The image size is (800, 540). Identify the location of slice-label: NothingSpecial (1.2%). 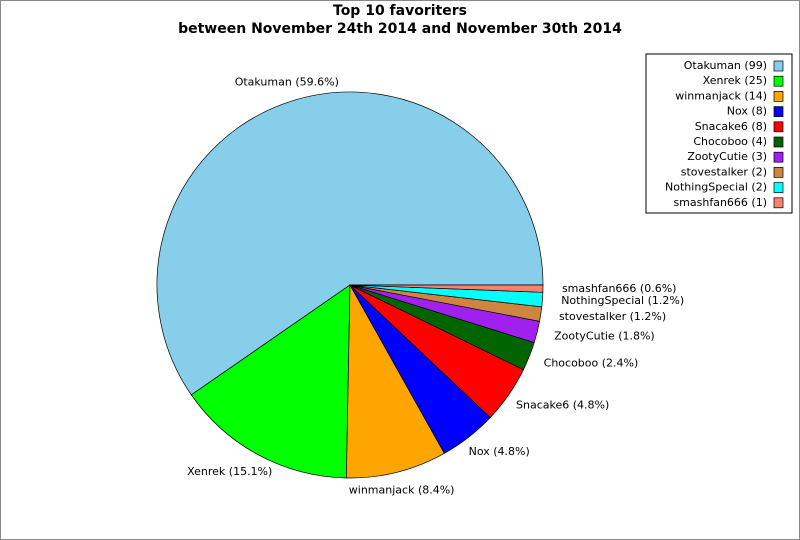
(622, 300).